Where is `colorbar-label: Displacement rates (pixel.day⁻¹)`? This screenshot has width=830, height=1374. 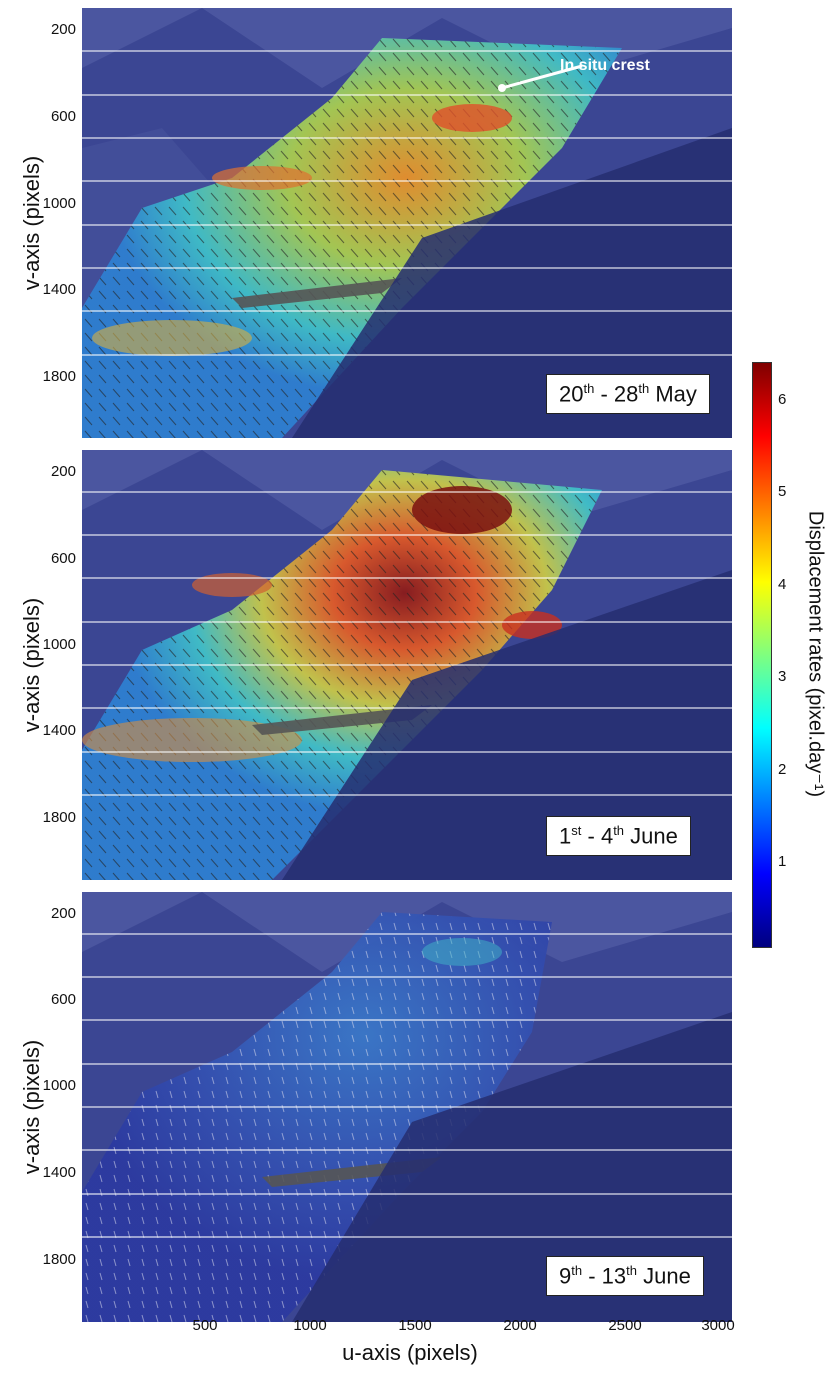 colorbar-label: Displacement rates (pixel.day⁻¹) is located at coordinates (815, 654).